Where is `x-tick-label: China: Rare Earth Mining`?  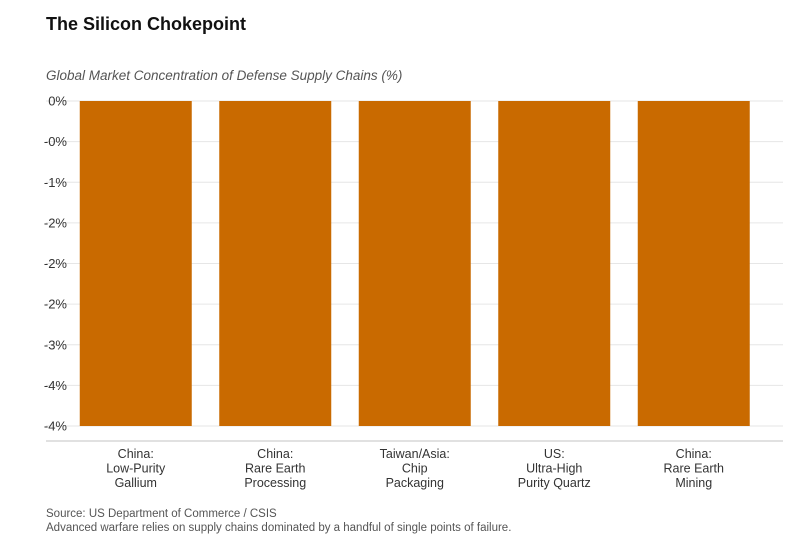
x-tick-label: China: Rare Earth Mining is located at coordinates (694, 468).